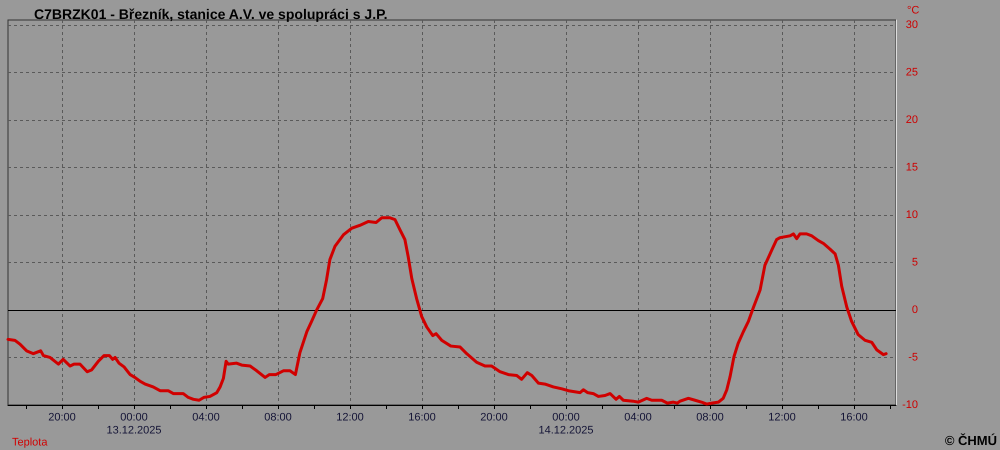 The height and width of the screenshot is (450, 1000). Describe the element at coordinates (912, 167) in the screenshot. I see `y-tick-label: 15` at that location.